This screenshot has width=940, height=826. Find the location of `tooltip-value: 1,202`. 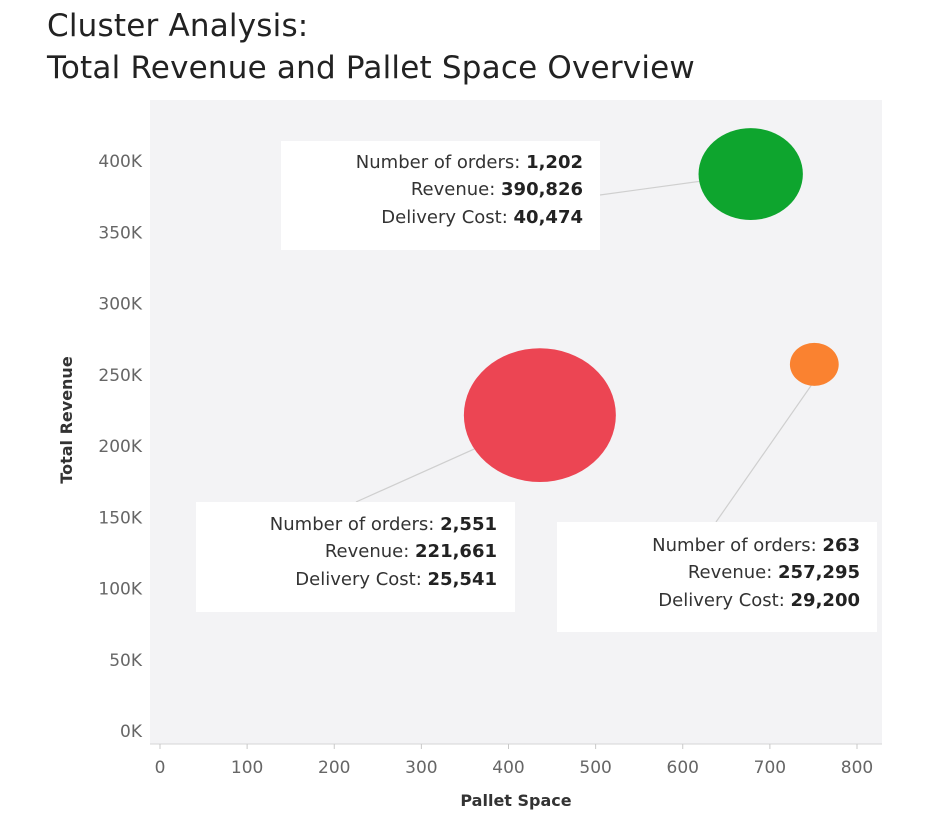

tooltip-value: 1,202 is located at coordinates (554, 162).